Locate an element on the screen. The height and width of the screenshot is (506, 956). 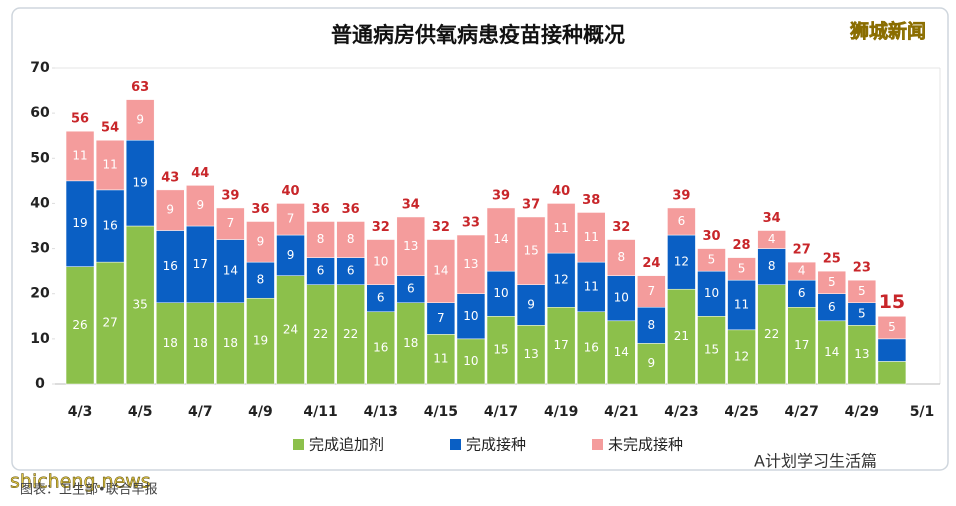
total-label: 34 is located at coordinates (411, 204).